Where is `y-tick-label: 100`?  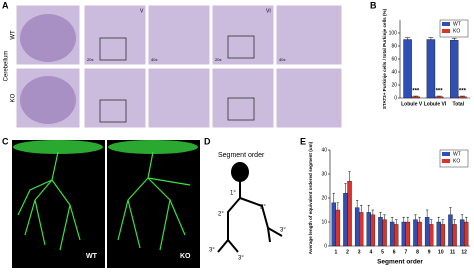
y-tick-label: 100 is located at coordinates (393, 33).